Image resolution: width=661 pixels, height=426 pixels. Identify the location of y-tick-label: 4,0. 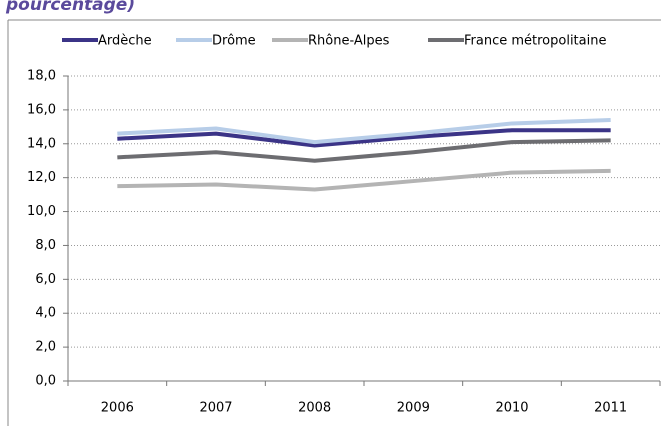
(45, 313).